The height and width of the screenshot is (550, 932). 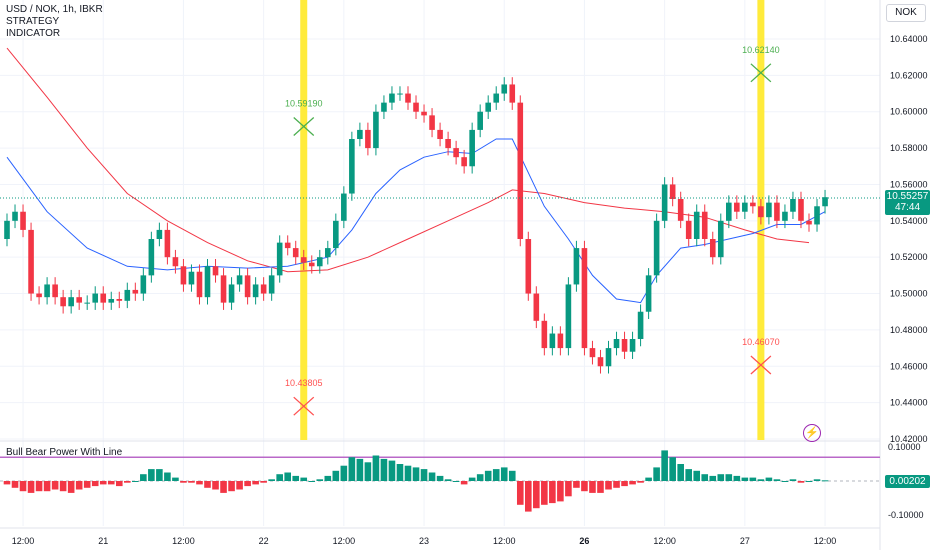 What do you see at coordinates (761, 50) in the screenshot?
I see `signal-label-2: 10.62140` at bounding box center [761, 50].